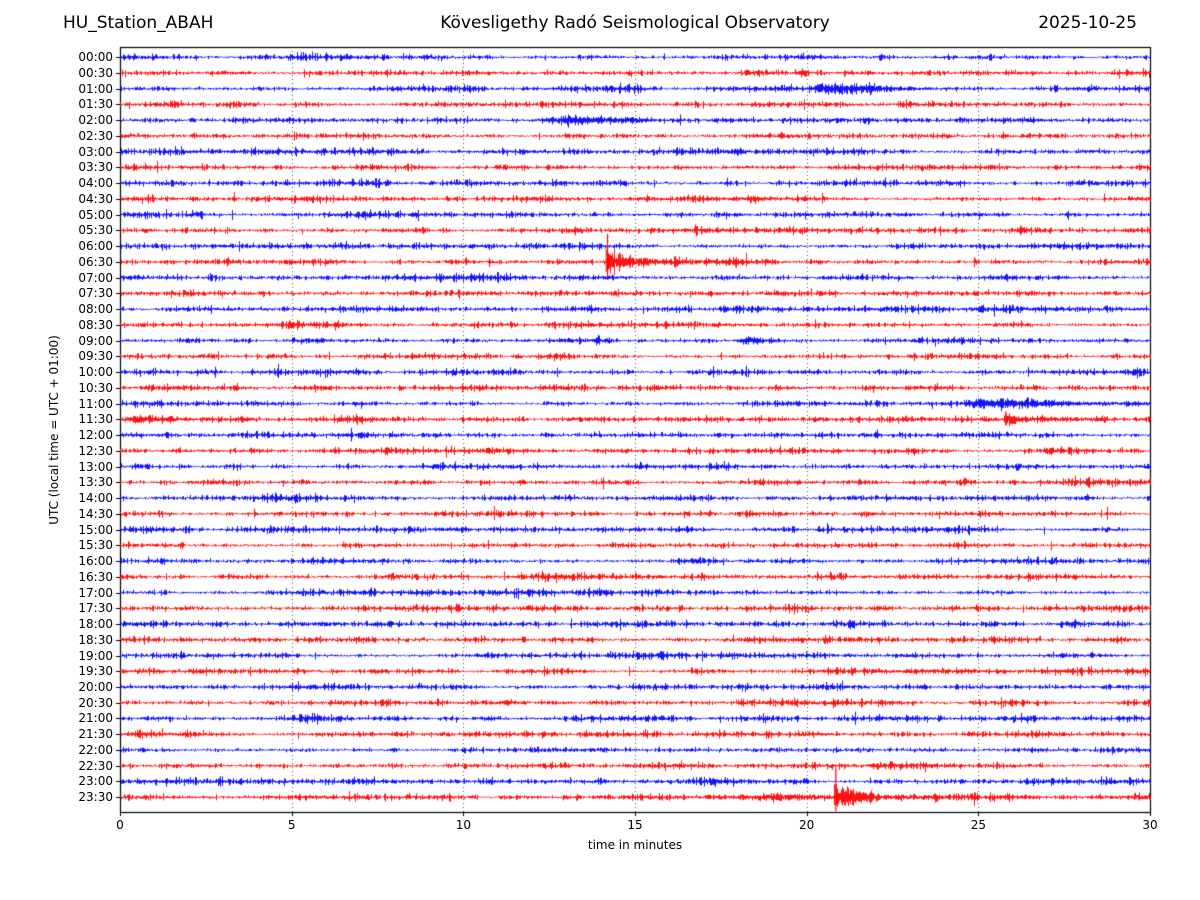 This screenshot has width=1200, height=900. What do you see at coordinates (95, 293) in the screenshot?
I see `row-label: 07:30` at bounding box center [95, 293].